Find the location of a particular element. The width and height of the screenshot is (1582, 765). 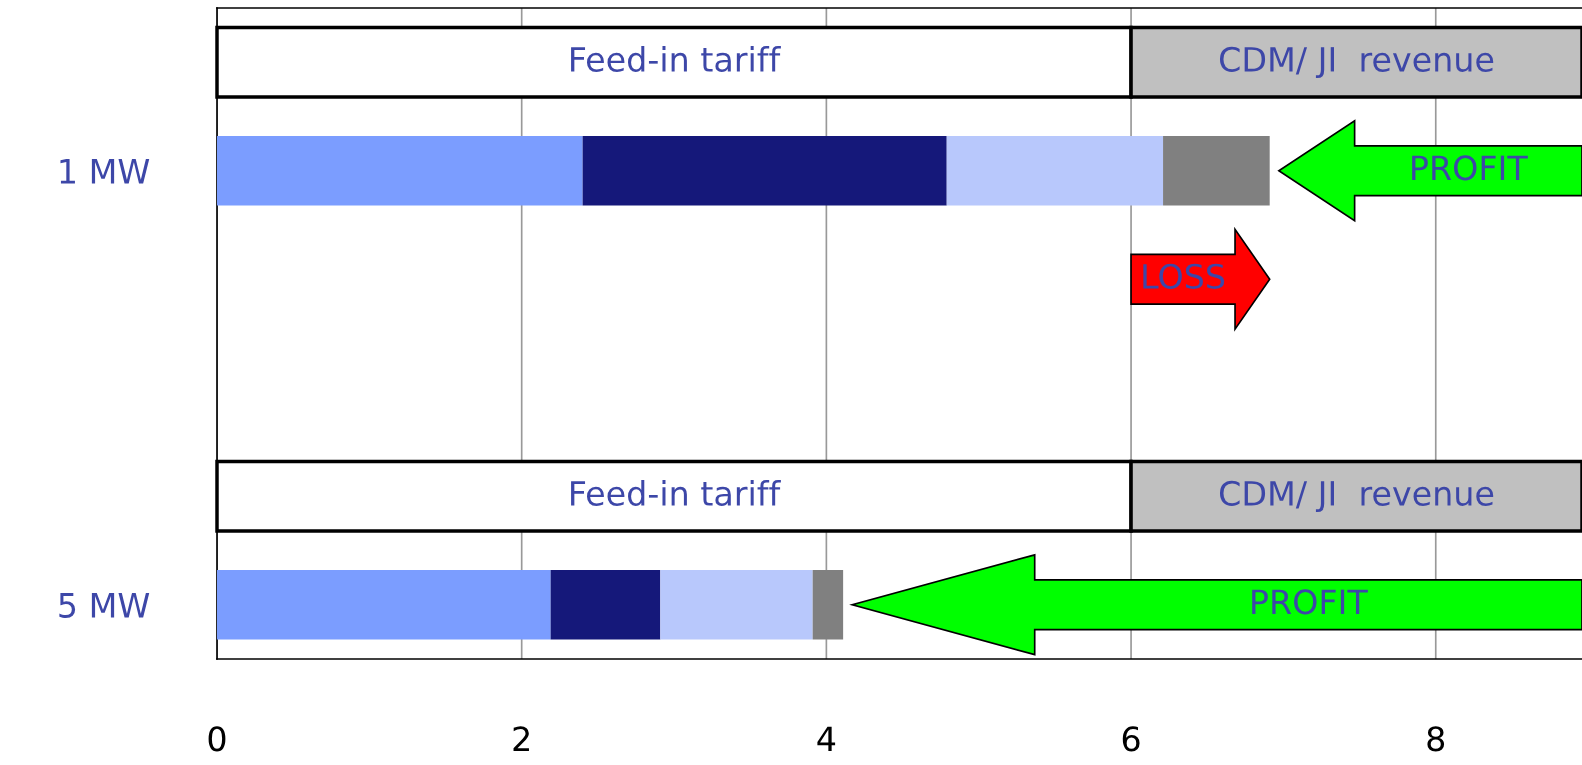

series-label: Feed-in tariff is located at coordinates (676, 59).